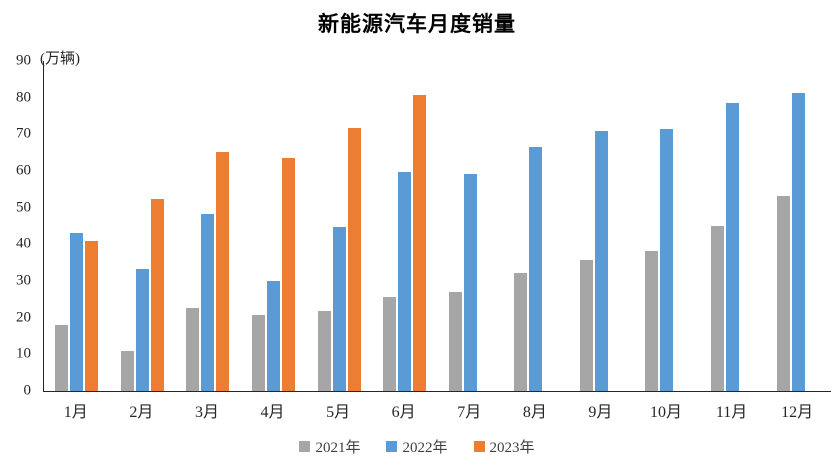 The width and height of the screenshot is (834, 465). I want to click on bar-2023年-4月, so click(289, 274).